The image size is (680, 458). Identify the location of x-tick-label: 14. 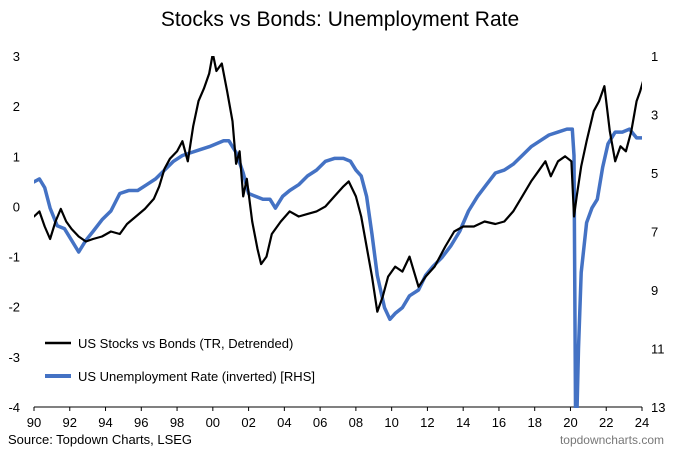
(463, 422).